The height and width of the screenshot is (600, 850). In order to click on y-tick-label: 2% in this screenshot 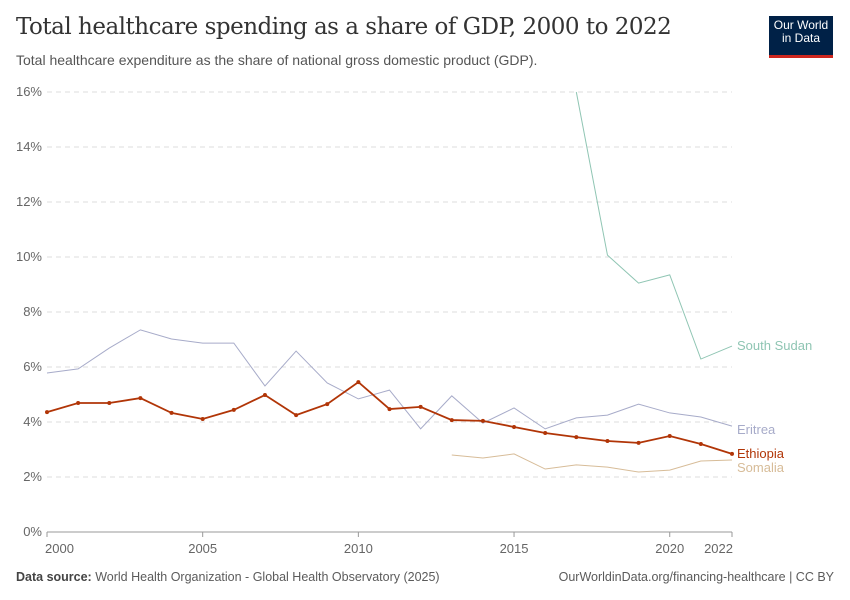, I will do `click(32, 476)`.